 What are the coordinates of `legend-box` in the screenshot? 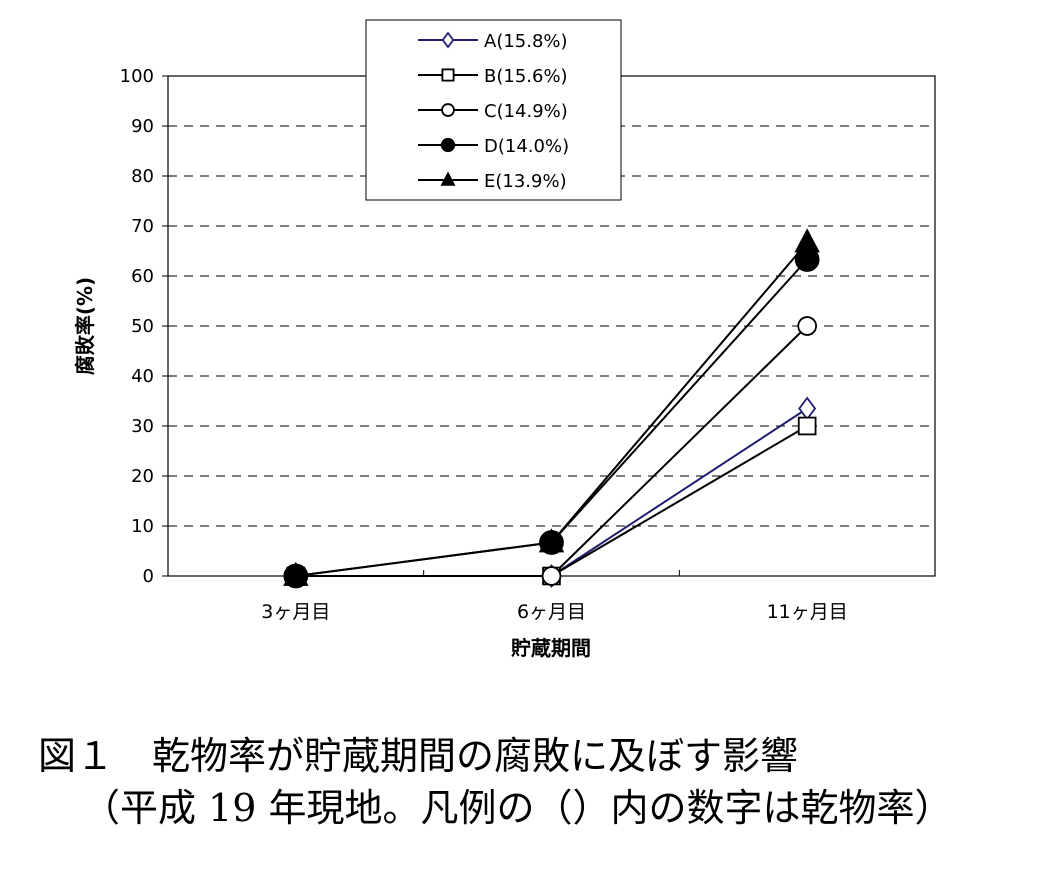 It's located at (493, 110).